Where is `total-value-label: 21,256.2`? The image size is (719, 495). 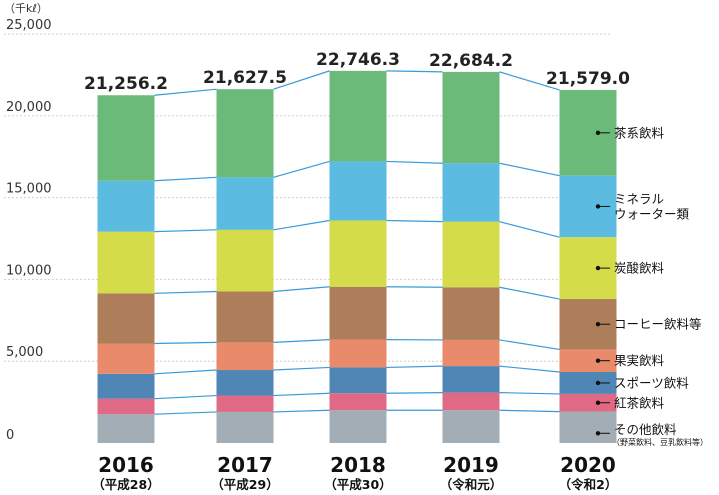
total-value-label: 21,256.2 is located at coordinates (126, 84).